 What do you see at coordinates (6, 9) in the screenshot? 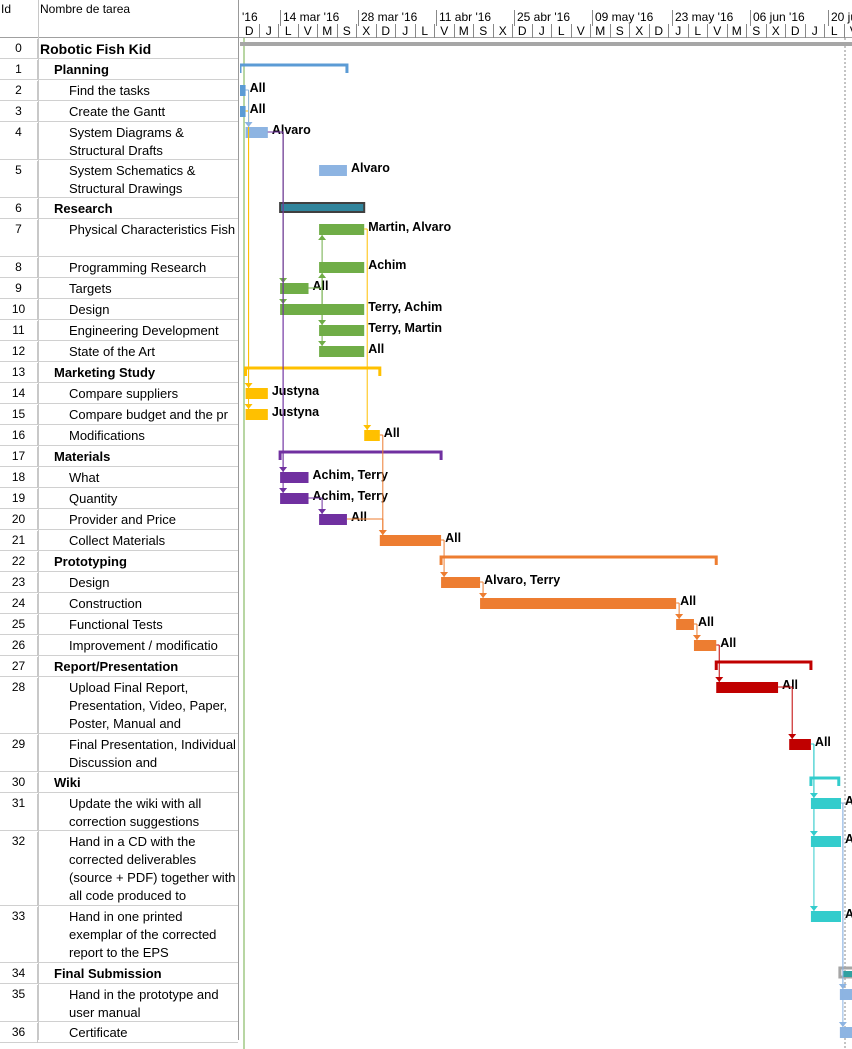
I see `id-column-header: Id` at bounding box center [6, 9].